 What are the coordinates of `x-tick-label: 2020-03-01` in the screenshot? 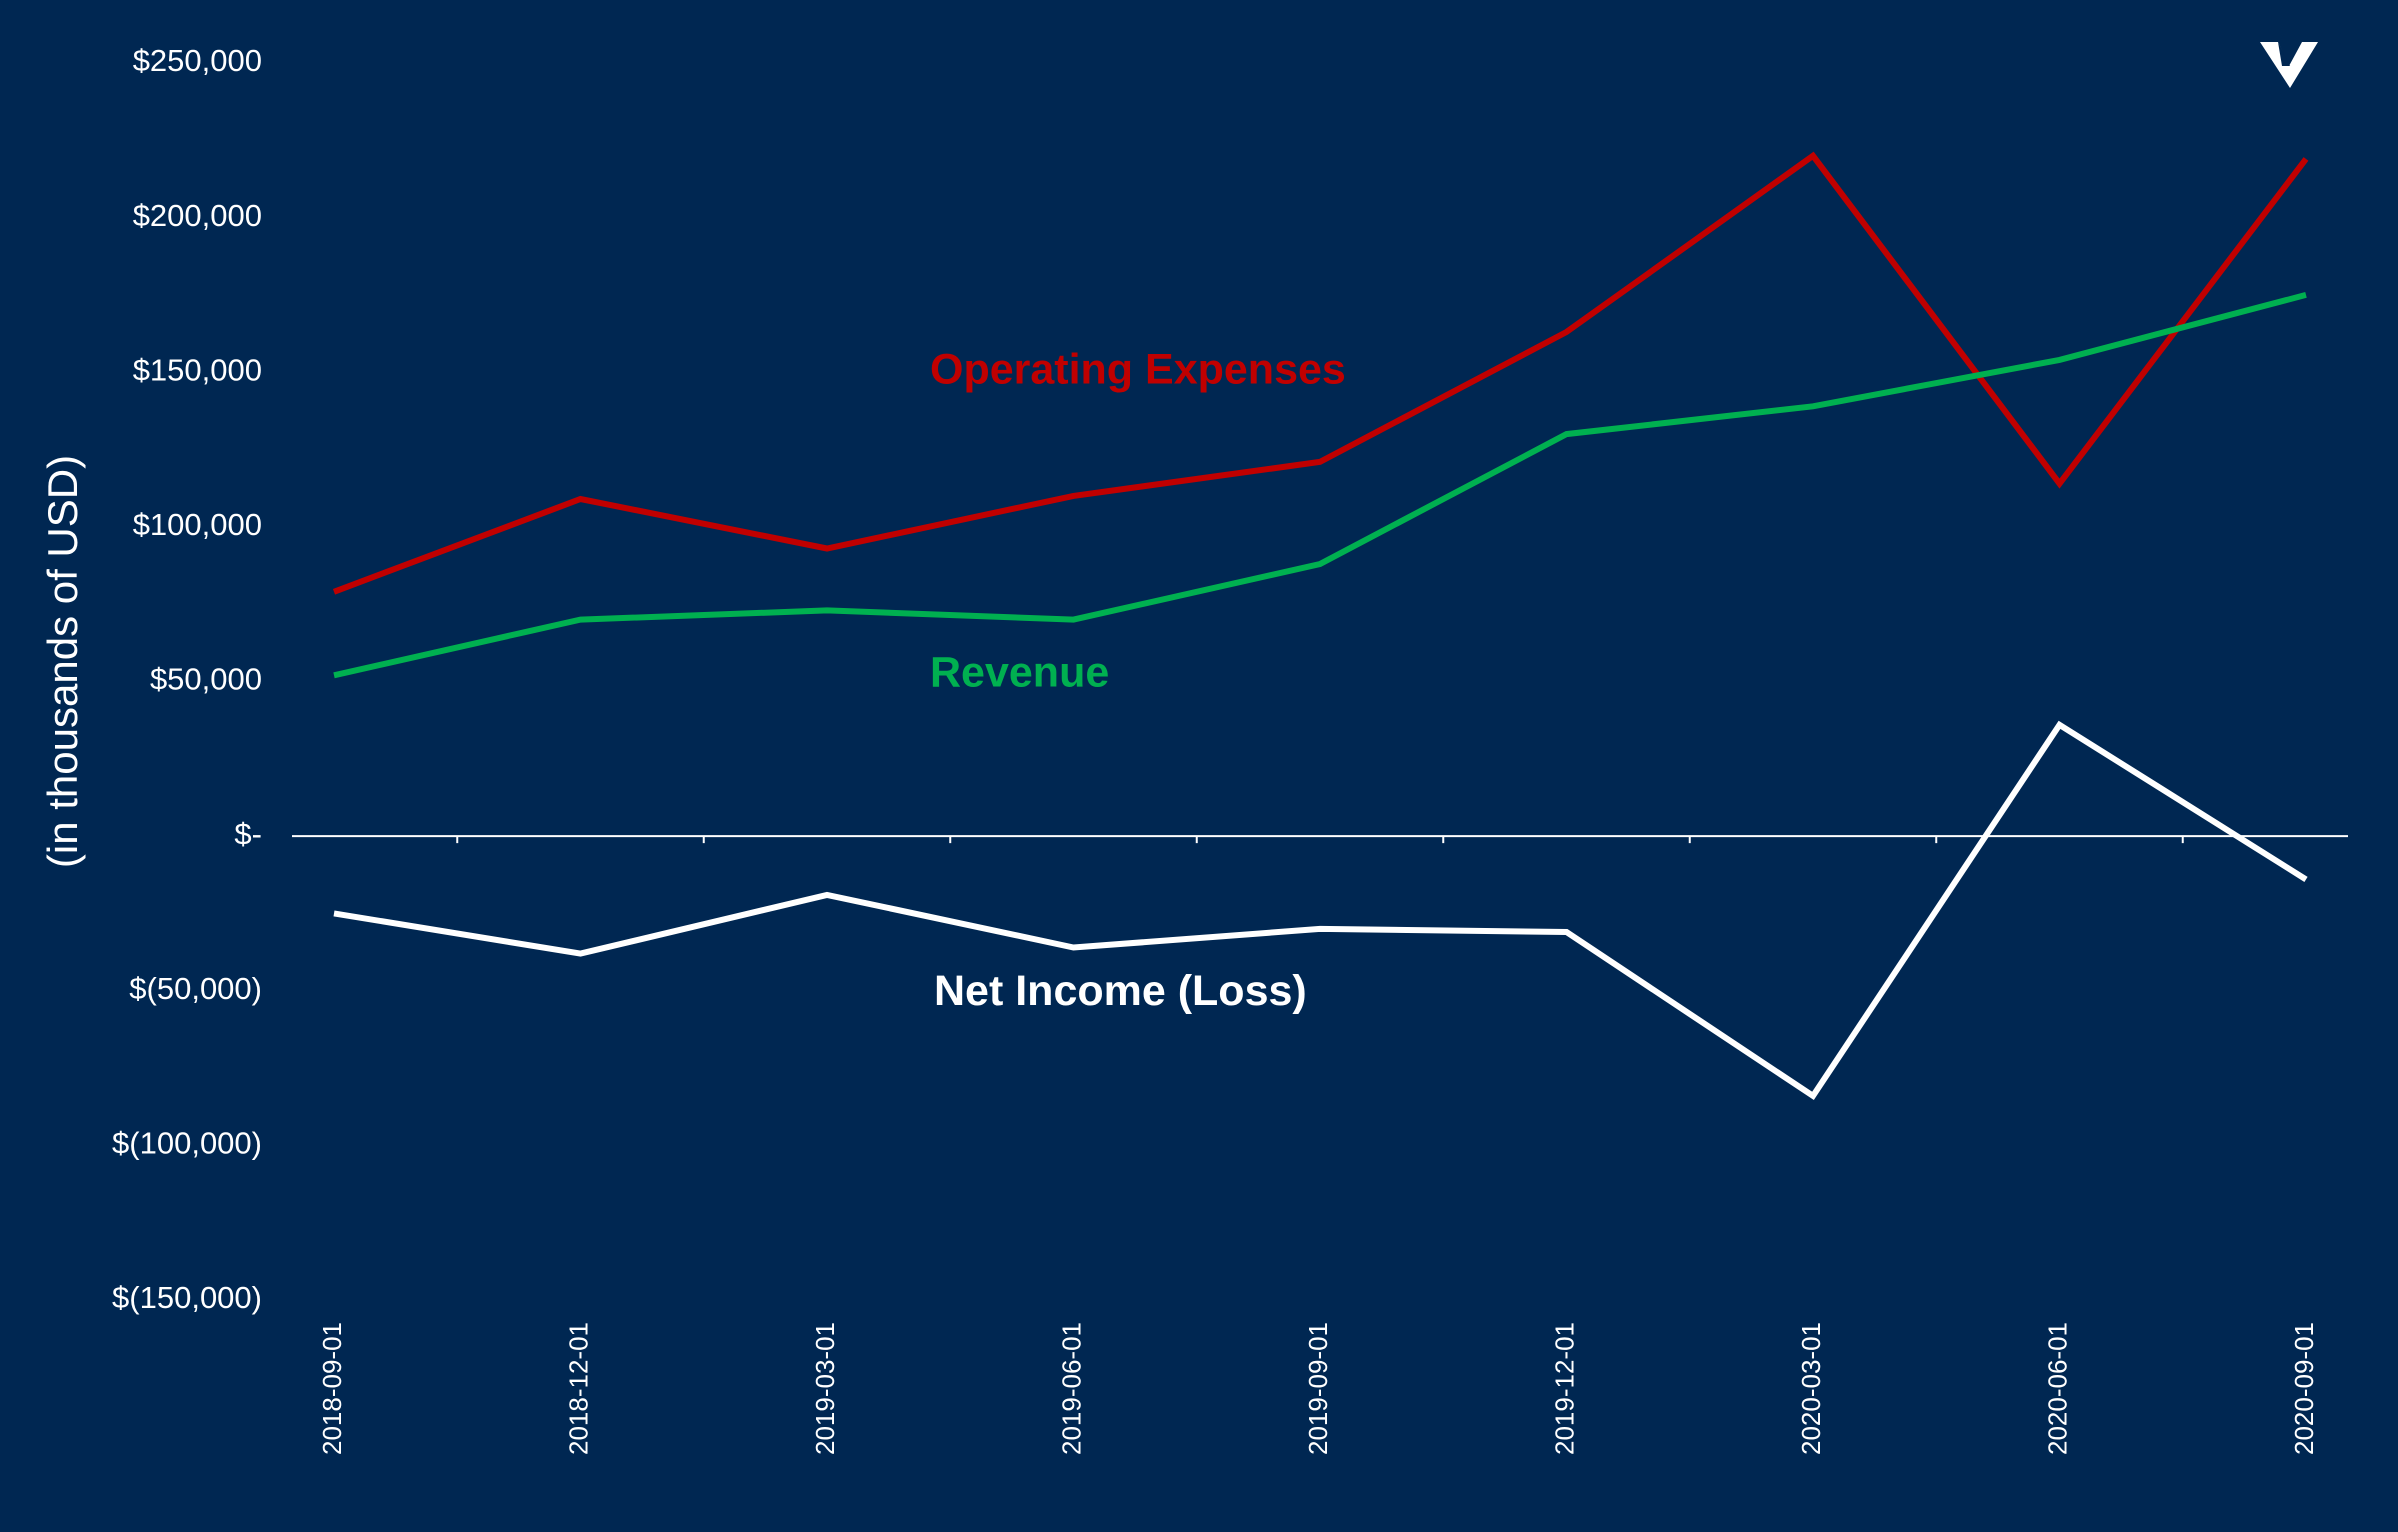 It's located at (1811, 1388).